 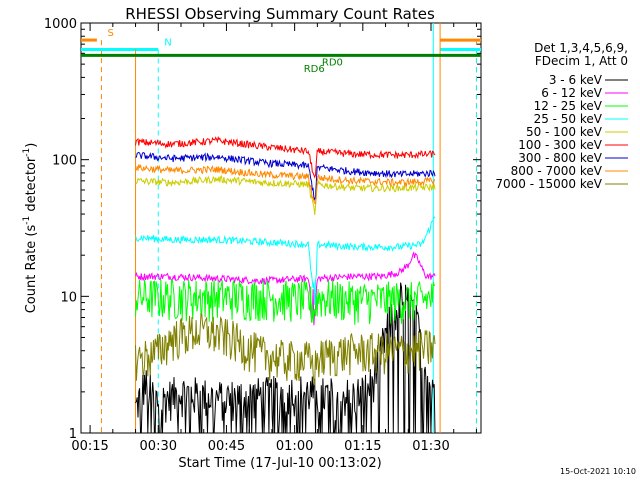 I want to click on footer-date: 15-Oct-2021 10:10, so click(x=598, y=471).